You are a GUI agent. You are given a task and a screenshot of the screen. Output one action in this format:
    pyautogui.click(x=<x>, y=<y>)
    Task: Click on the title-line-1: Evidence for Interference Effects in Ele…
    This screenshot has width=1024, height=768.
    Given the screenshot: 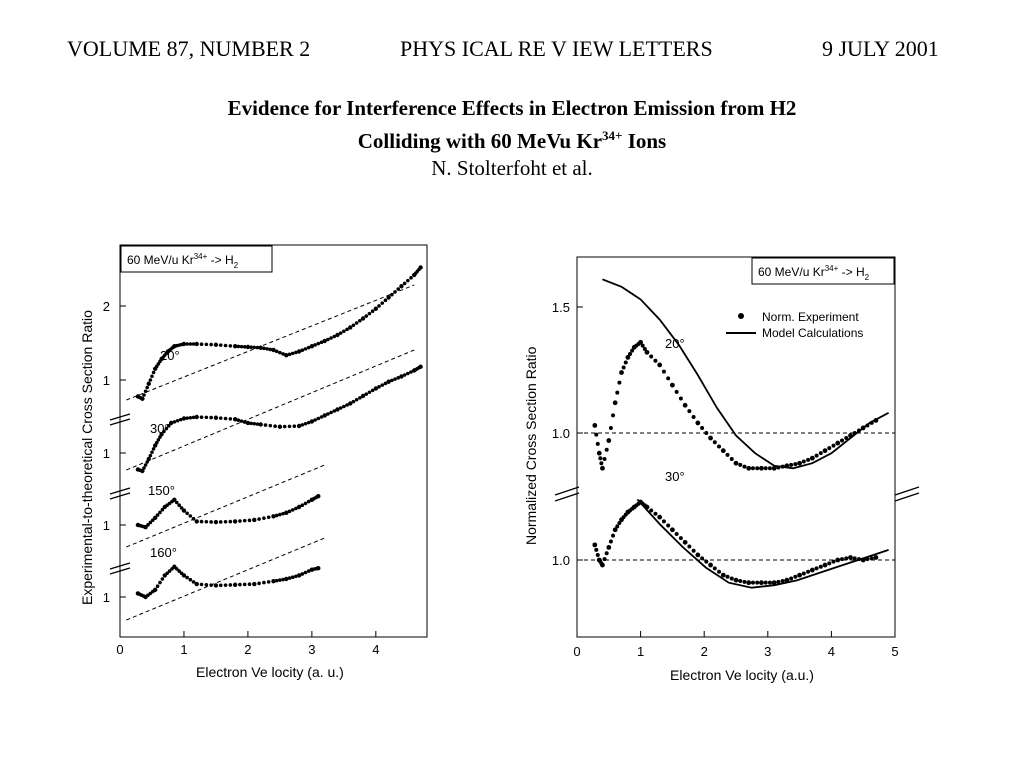 What is the action you would take?
    pyautogui.click(x=512, y=108)
    